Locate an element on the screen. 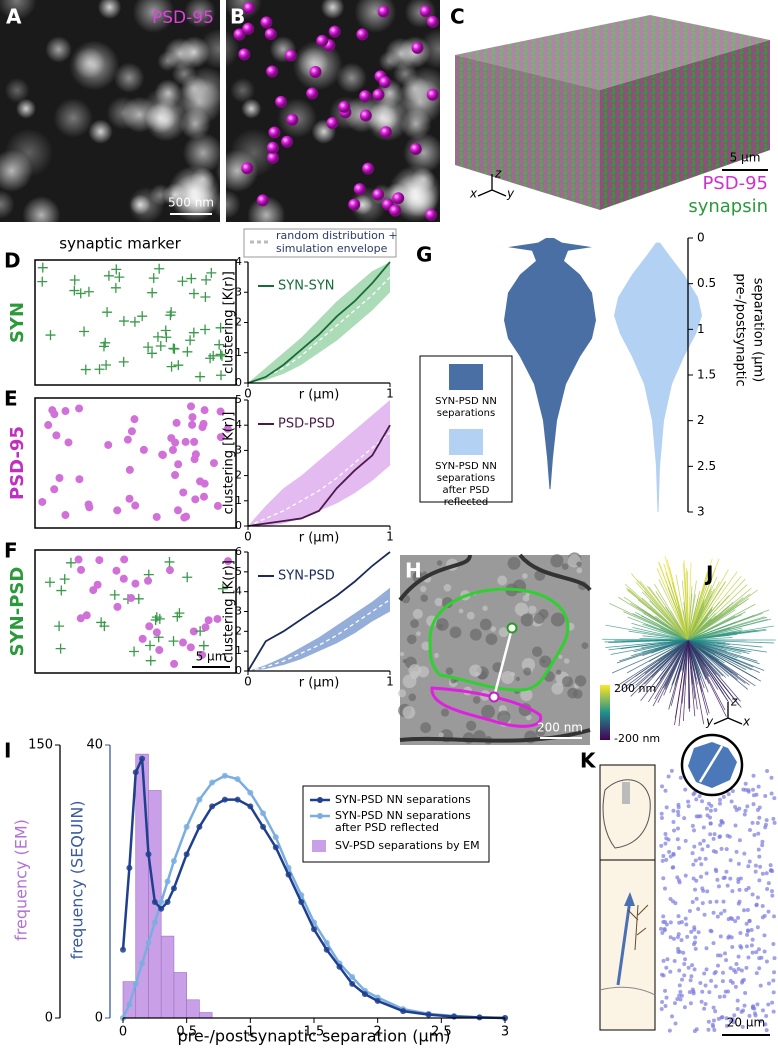  y-tick-label: 1 is located at coordinates (701, 329).